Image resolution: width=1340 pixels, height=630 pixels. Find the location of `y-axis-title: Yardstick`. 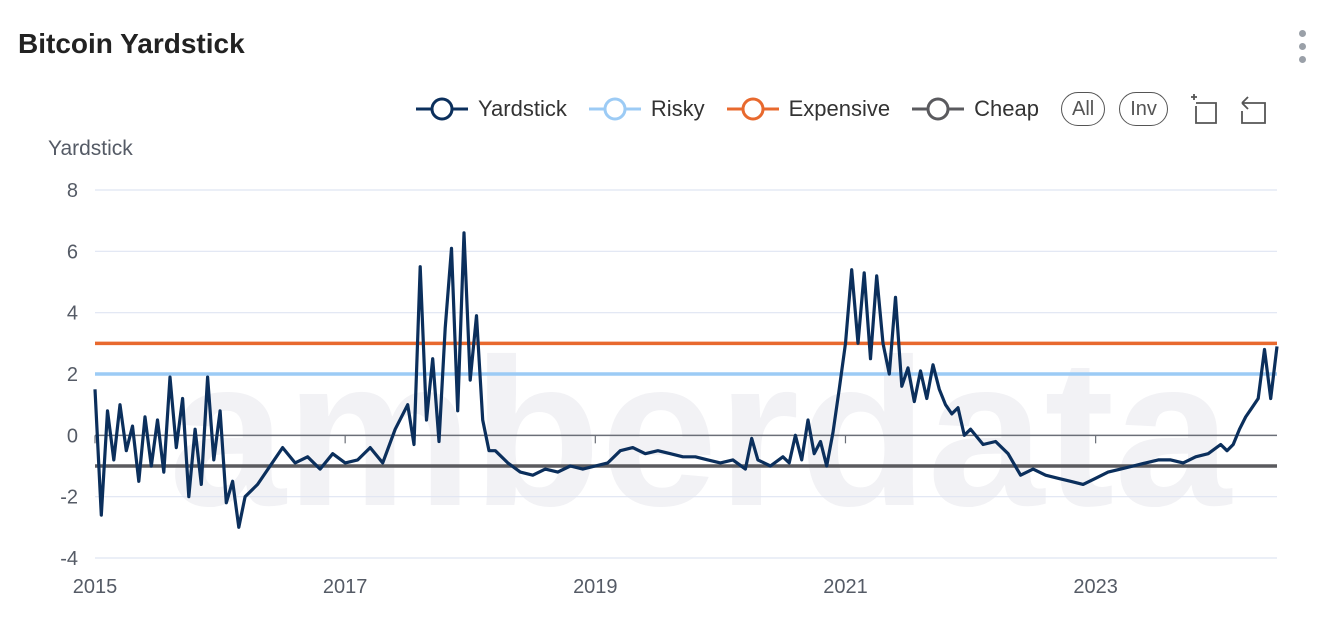

y-axis-title: Yardstick is located at coordinates (90, 148).